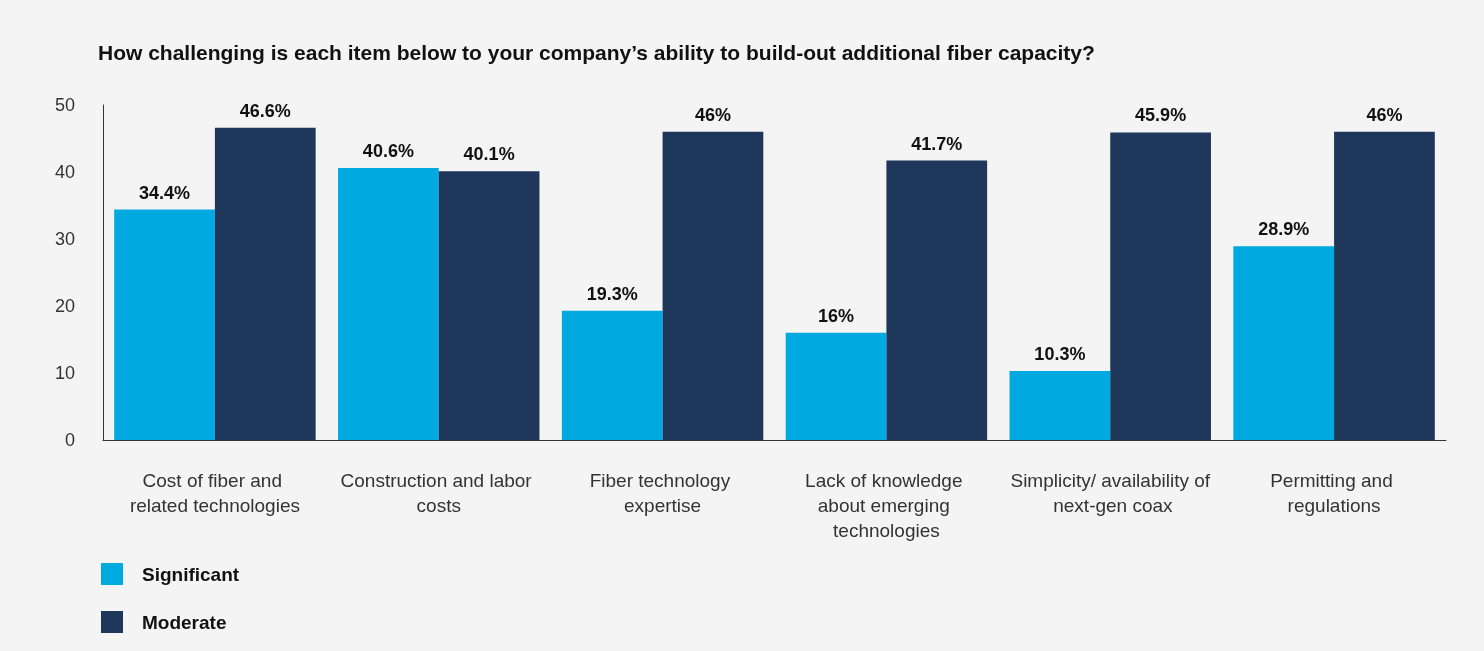  I want to click on data-label: 41.7%, so click(937, 143).